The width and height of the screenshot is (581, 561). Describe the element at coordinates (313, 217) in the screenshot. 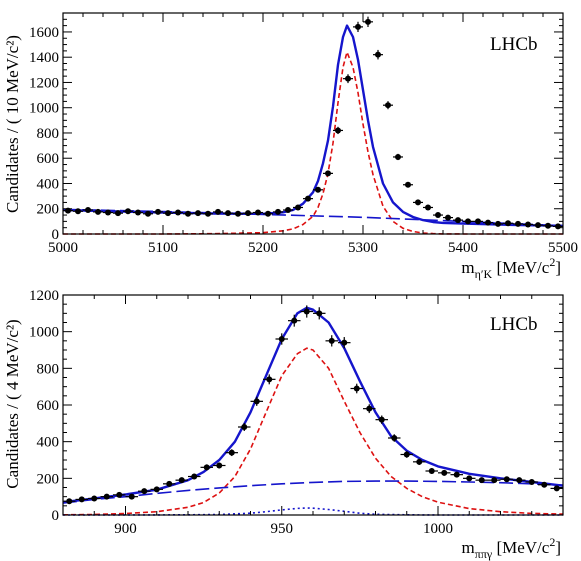

I see `fit-curve-longdash` at that location.